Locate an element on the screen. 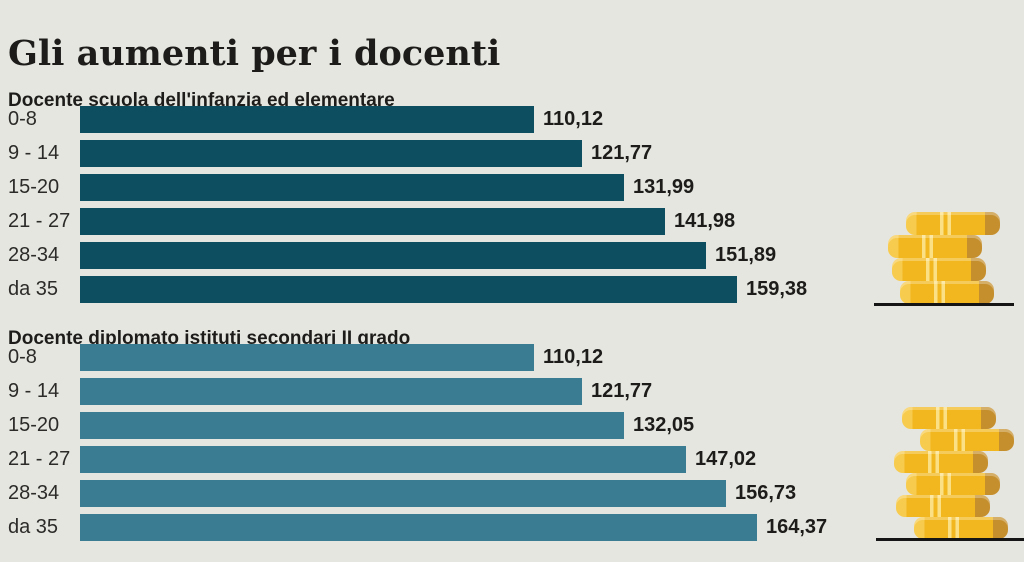  bar-row: da 35 159,38 is located at coordinates (512, 289).